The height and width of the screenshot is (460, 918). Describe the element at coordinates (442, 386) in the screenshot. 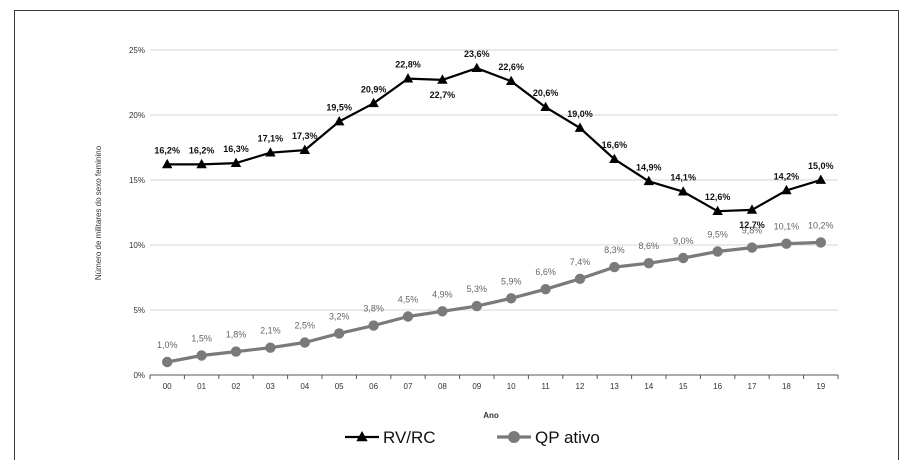

I see `x-tick-label: 08` at that location.